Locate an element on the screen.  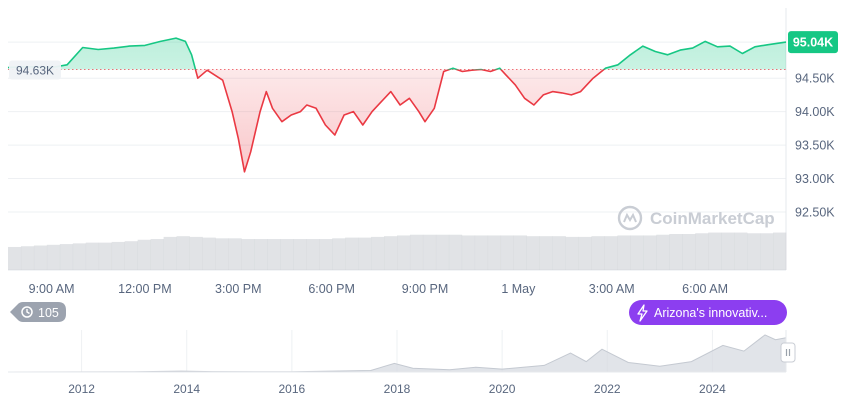
x-tick-label: 6:00 AM is located at coordinates (705, 289).